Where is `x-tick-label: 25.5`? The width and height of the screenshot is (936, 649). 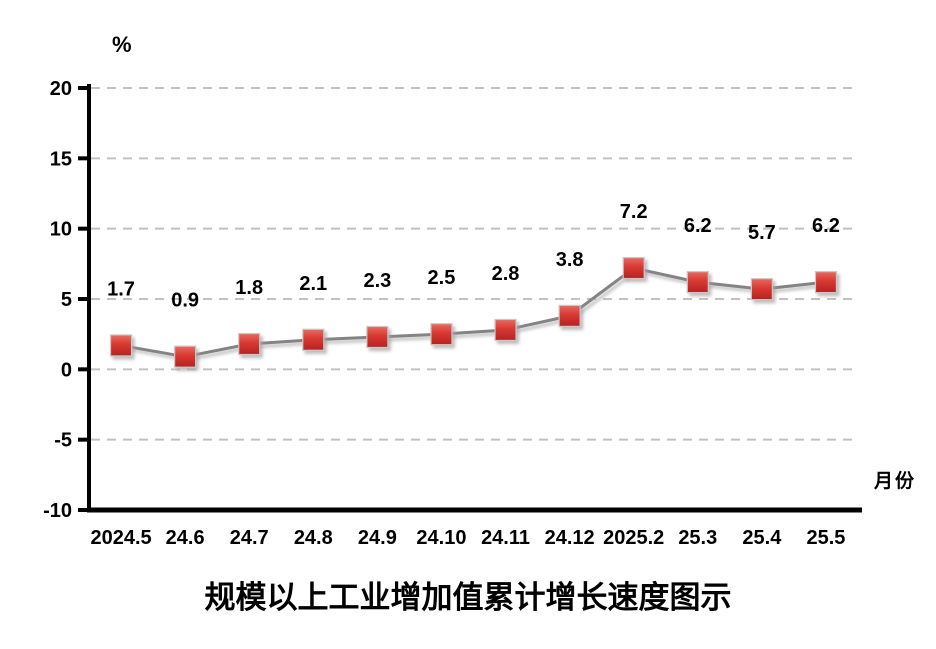 x-tick-label: 25.5 is located at coordinates (825, 538).